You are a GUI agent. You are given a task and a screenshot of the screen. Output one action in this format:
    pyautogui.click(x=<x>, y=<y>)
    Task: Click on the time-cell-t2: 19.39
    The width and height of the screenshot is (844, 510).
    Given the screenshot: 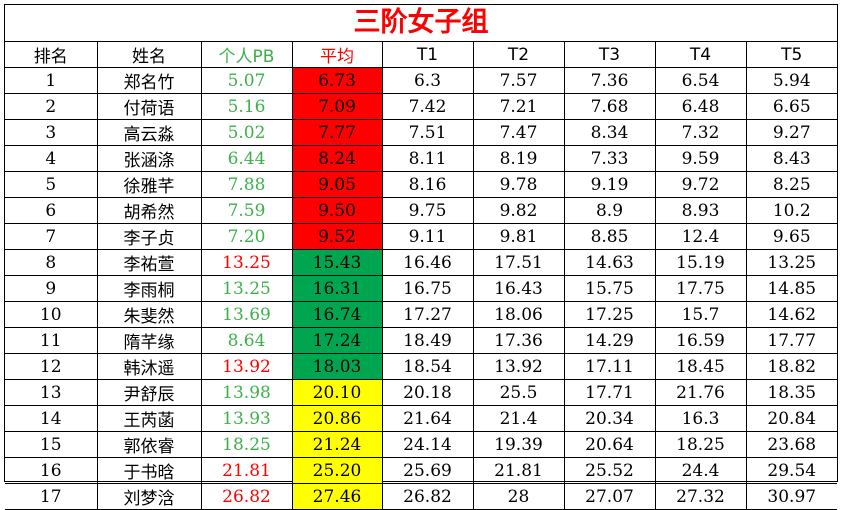 What is the action you would take?
    pyautogui.click(x=518, y=444)
    